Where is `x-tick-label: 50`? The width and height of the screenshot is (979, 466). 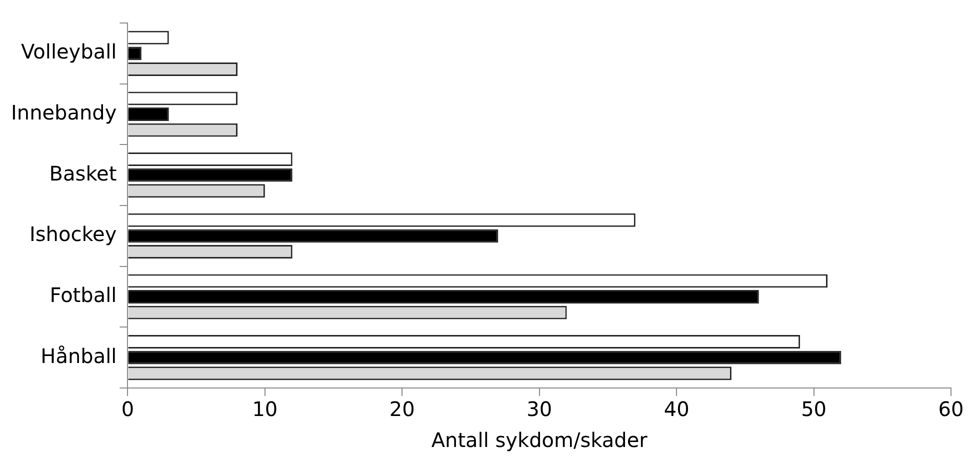
x-tick-label: 50 is located at coordinates (814, 409).